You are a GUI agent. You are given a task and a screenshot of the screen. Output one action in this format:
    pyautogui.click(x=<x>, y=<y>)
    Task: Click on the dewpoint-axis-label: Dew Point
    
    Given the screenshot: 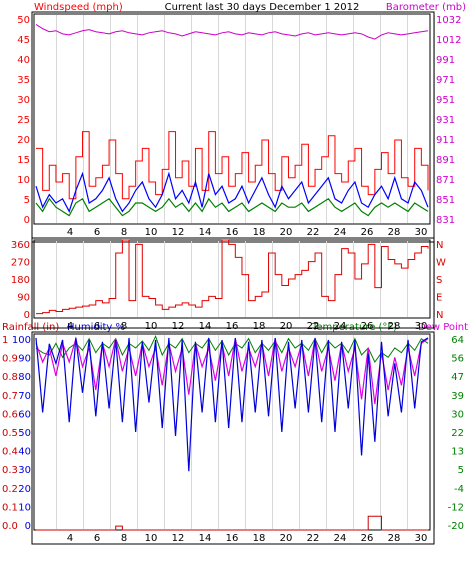 What is the action you would take?
    pyautogui.click(x=443, y=327)
    